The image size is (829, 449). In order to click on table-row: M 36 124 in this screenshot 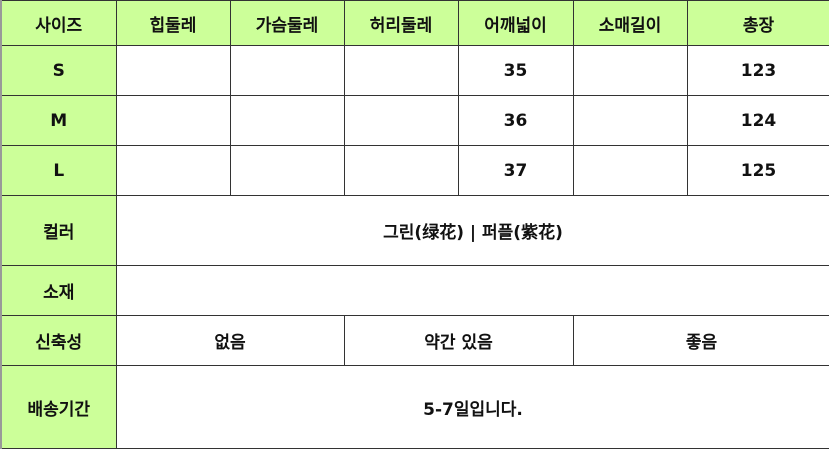, I will do `click(414, 120)`.